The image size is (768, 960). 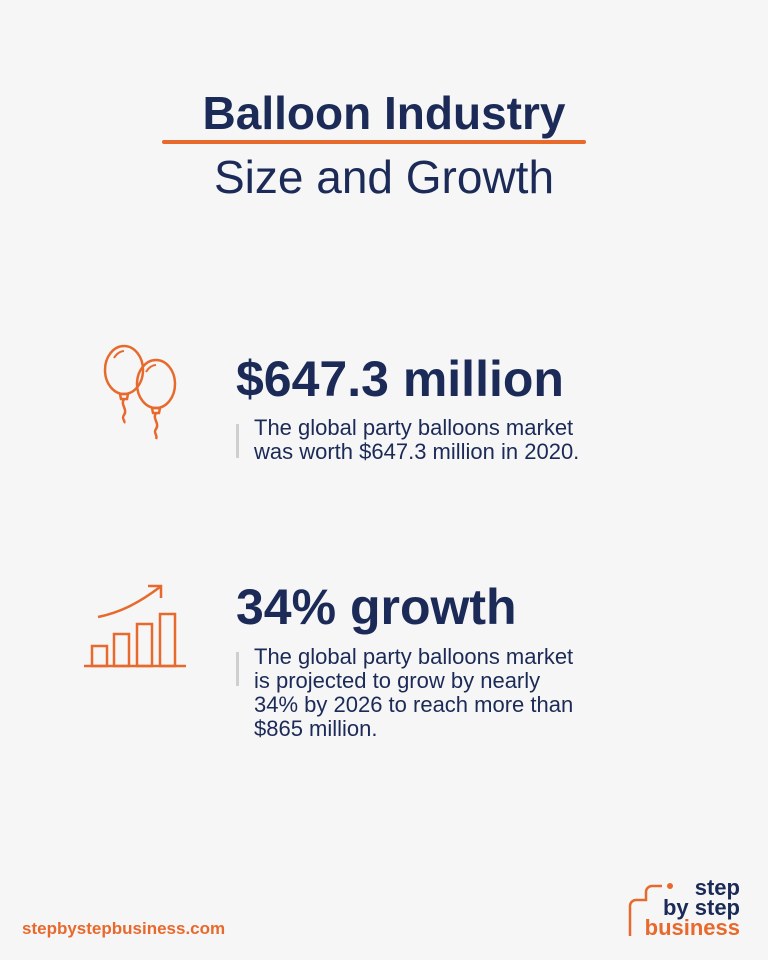 I want to click on title-line-1: Balloon Industry, so click(x=384, y=113).